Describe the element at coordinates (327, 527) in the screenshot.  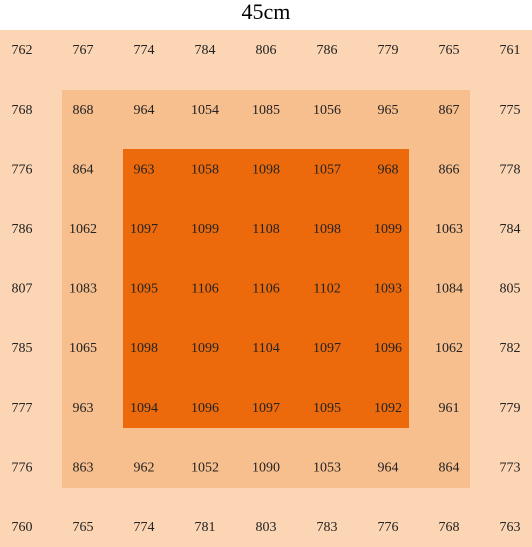
I see `cell-value: 783` at that location.